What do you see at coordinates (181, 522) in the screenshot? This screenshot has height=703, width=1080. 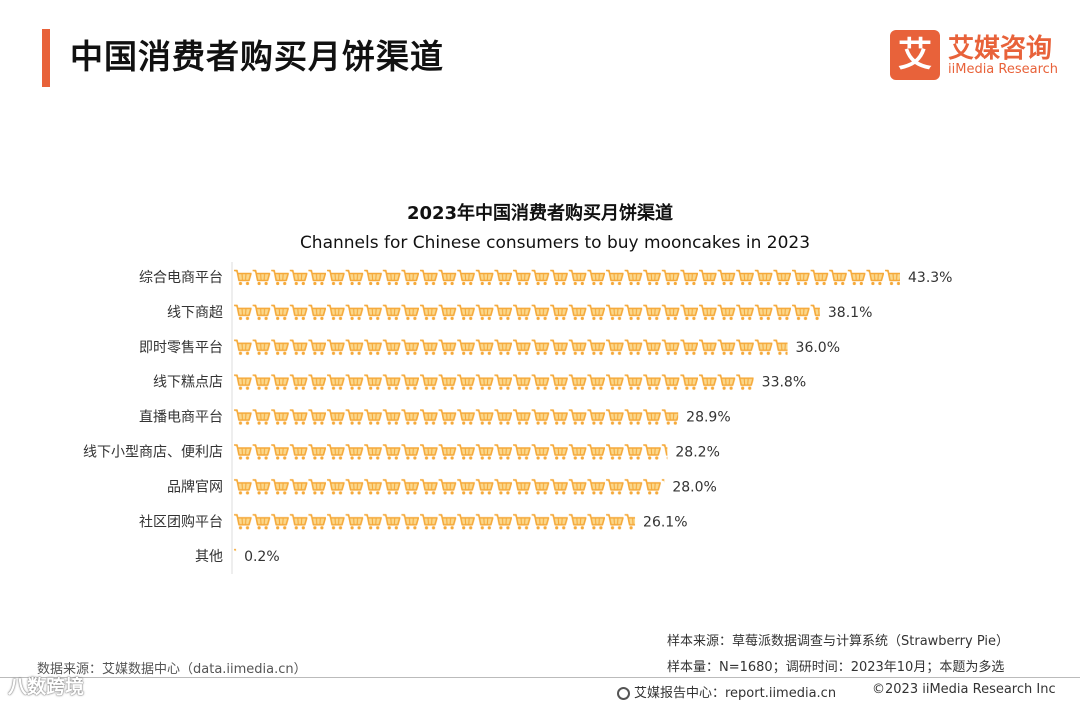 I see `category-label-7: 社区团购平台` at bounding box center [181, 522].